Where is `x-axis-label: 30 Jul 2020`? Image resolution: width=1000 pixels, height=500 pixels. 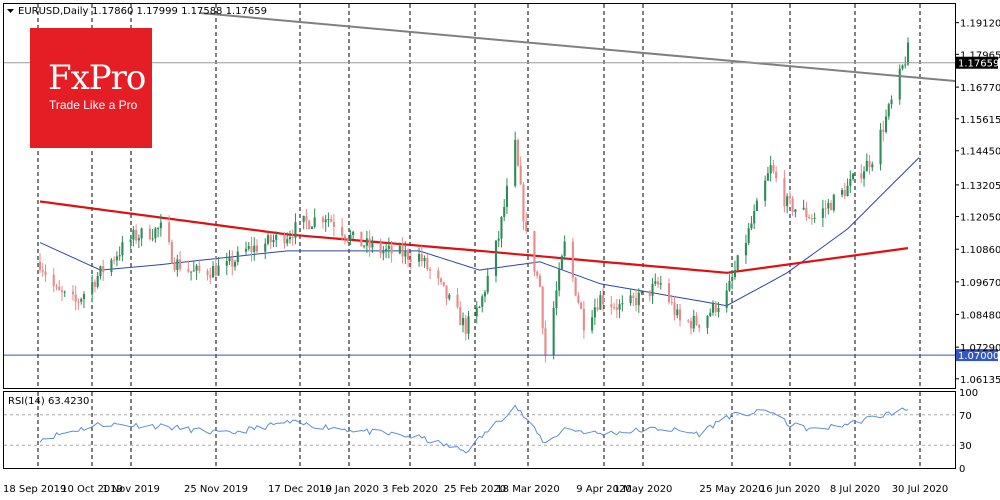 x-axis-label: 30 Jul 2020 is located at coordinates (920, 489).